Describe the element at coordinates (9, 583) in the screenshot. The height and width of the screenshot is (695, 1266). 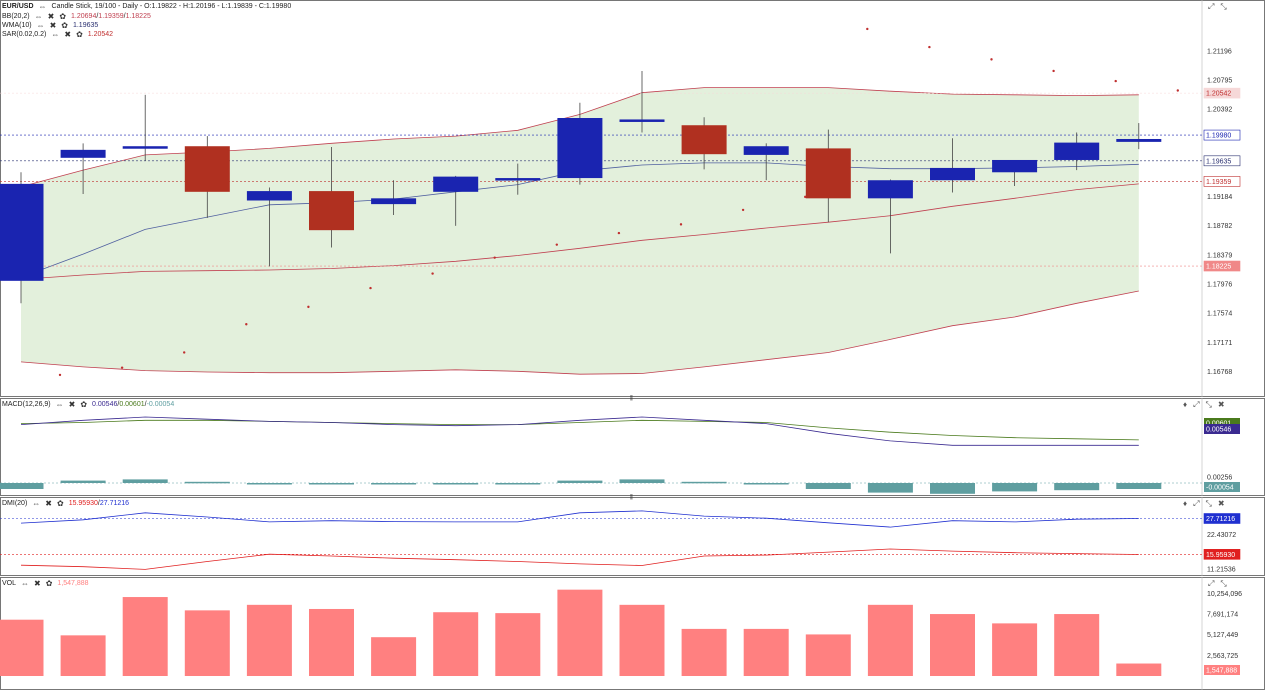
I see `vol-name: VOL` at that location.